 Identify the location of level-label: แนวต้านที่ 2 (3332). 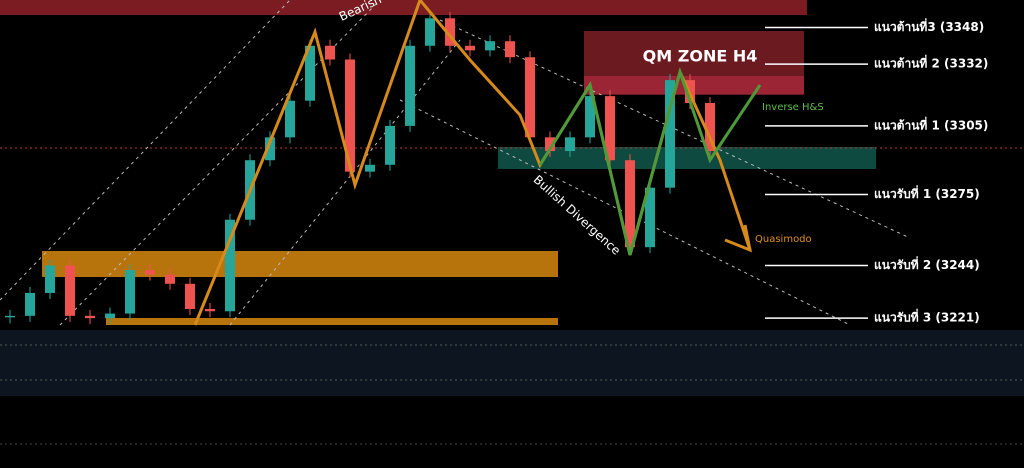
(931, 63).